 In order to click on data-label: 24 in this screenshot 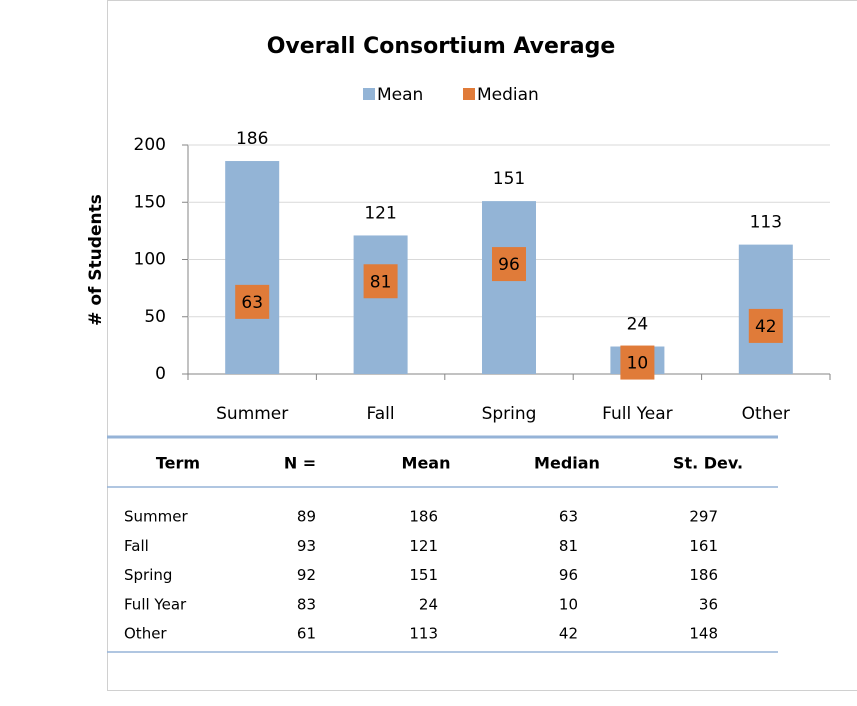, I will do `click(638, 325)`.